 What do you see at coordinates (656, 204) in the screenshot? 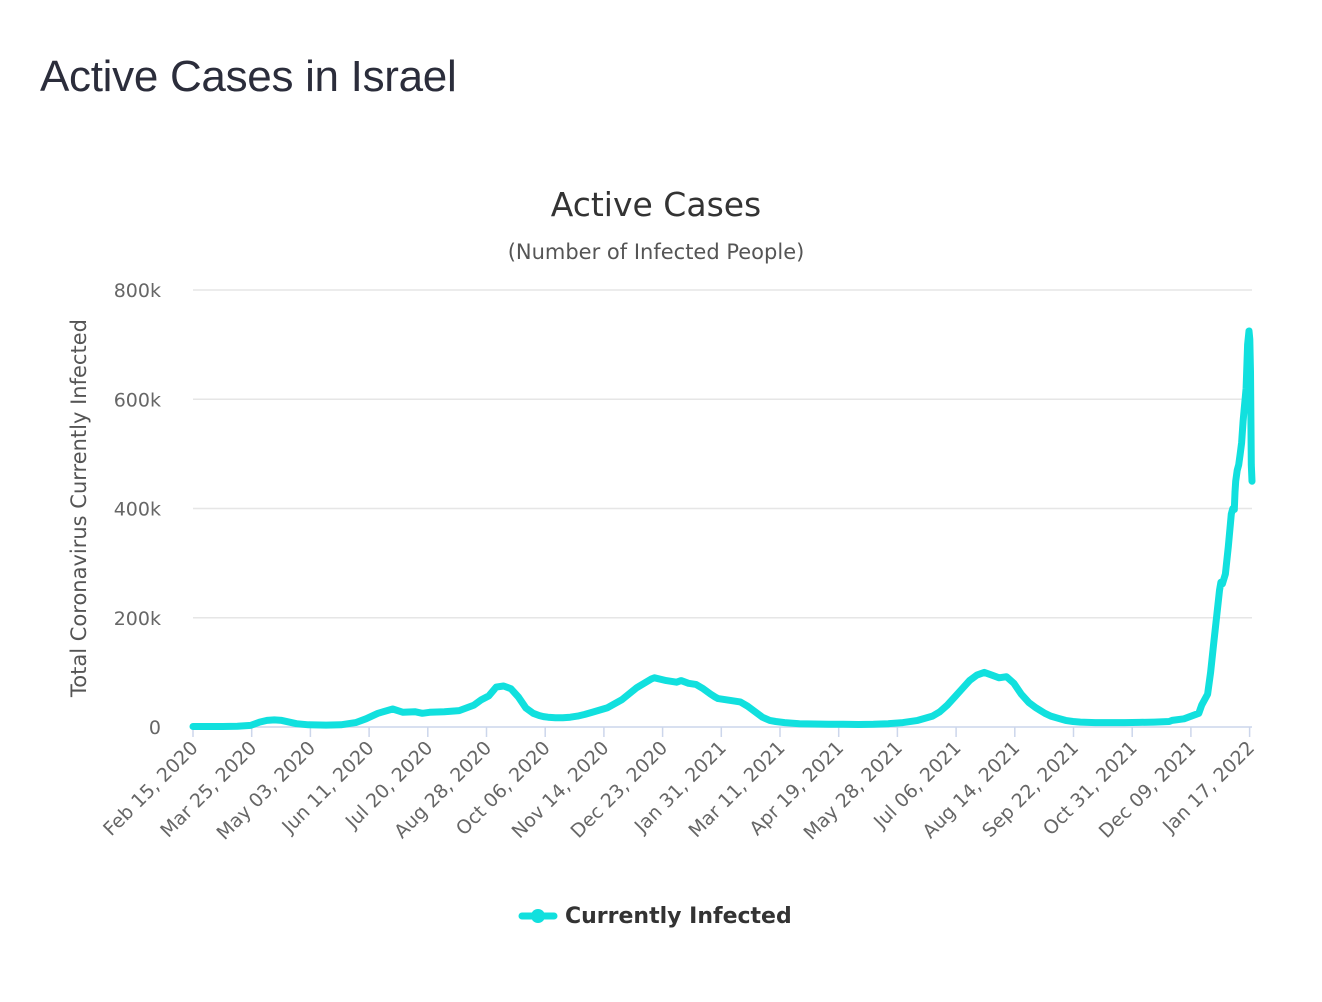
I see `chart-title: Active Cases` at bounding box center [656, 204].